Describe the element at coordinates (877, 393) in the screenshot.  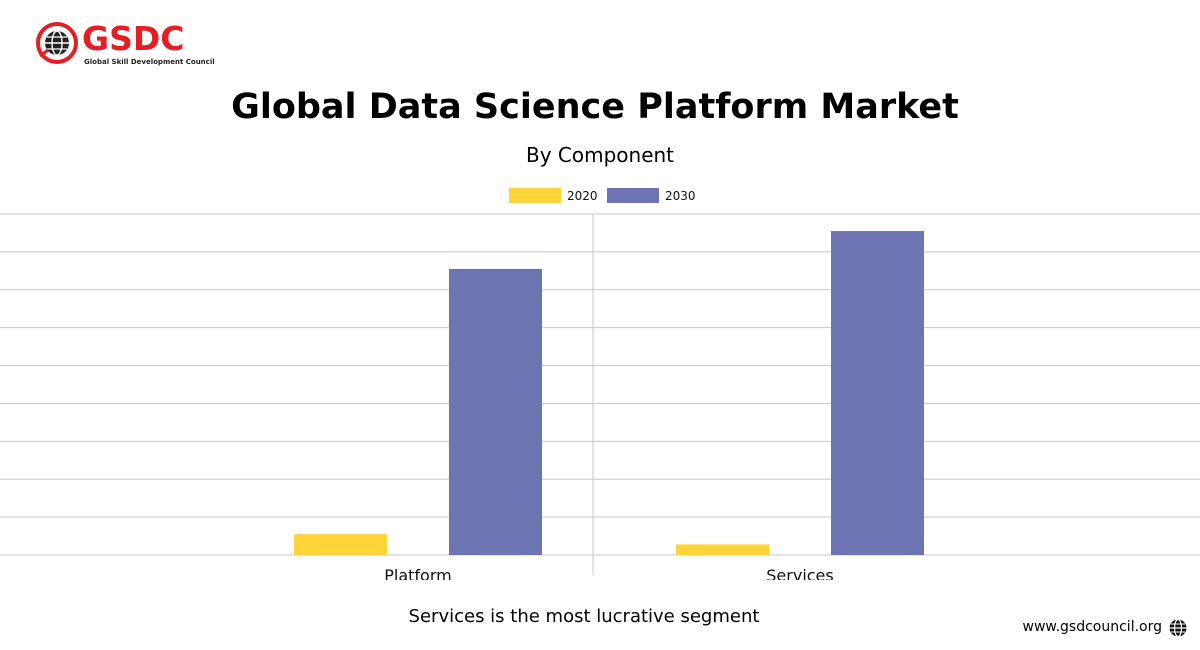
I see `bar-2030-services` at that location.